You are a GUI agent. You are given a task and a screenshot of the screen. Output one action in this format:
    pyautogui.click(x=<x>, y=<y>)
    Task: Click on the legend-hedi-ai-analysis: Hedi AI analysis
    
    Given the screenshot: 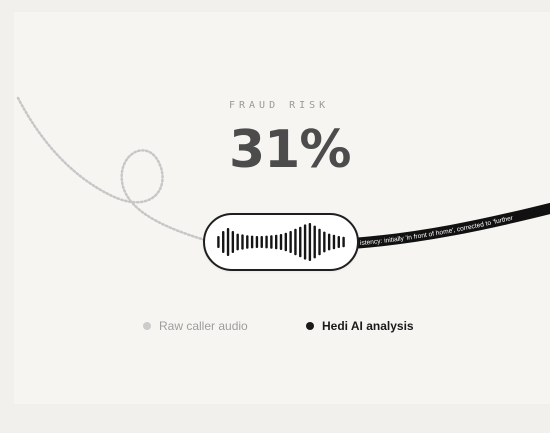 What is the action you would take?
    pyautogui.click(x=360, y=326)
    